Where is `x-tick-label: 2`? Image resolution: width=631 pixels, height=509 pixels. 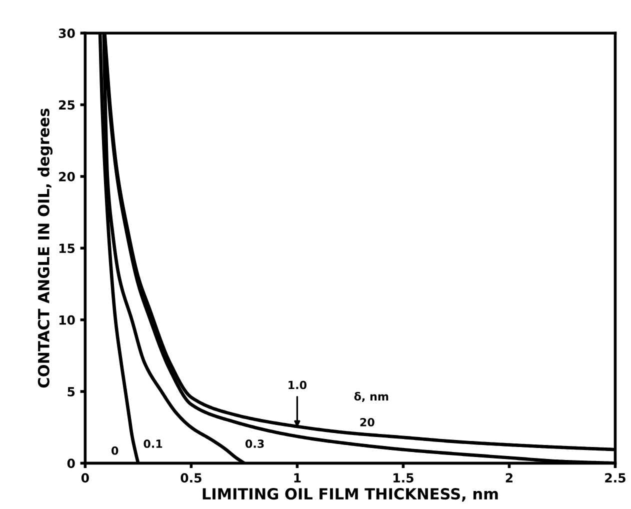 x-tick-label: 2 is located at coordinates (509, 477).